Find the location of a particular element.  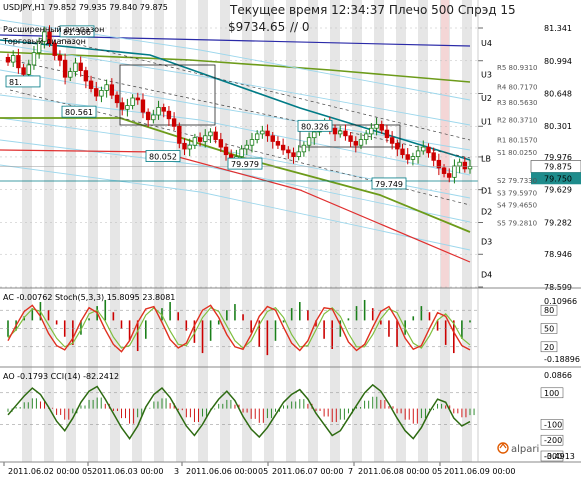

pivot-label: D4 is located at coordinates (486, 275).